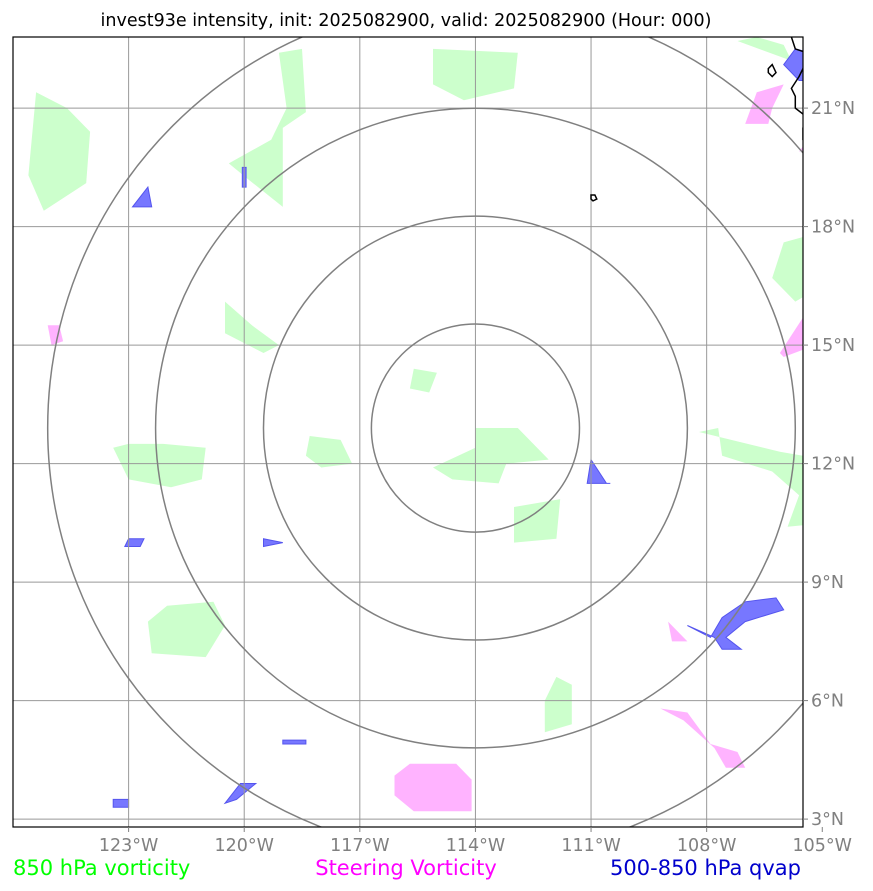 The height and width of the screenshot is (891, 873). Describe the element at coordinates (359, 846) in the screenshot. I see `lon-tick-label: 117°W` at that location.